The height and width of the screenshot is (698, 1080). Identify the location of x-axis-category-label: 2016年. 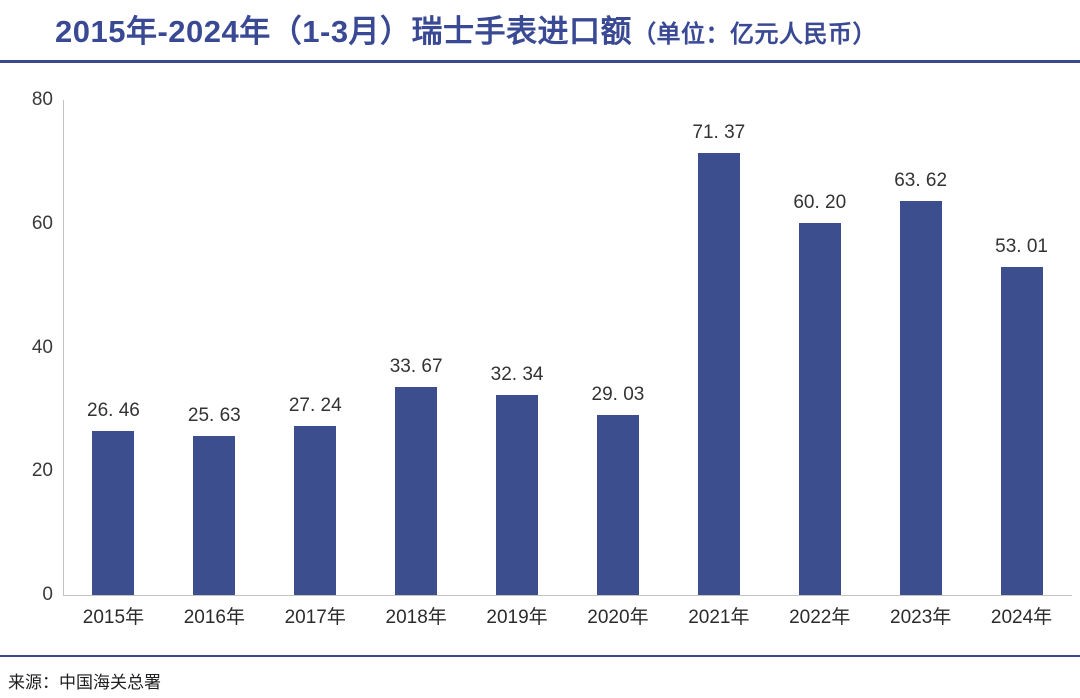
(214, 617).